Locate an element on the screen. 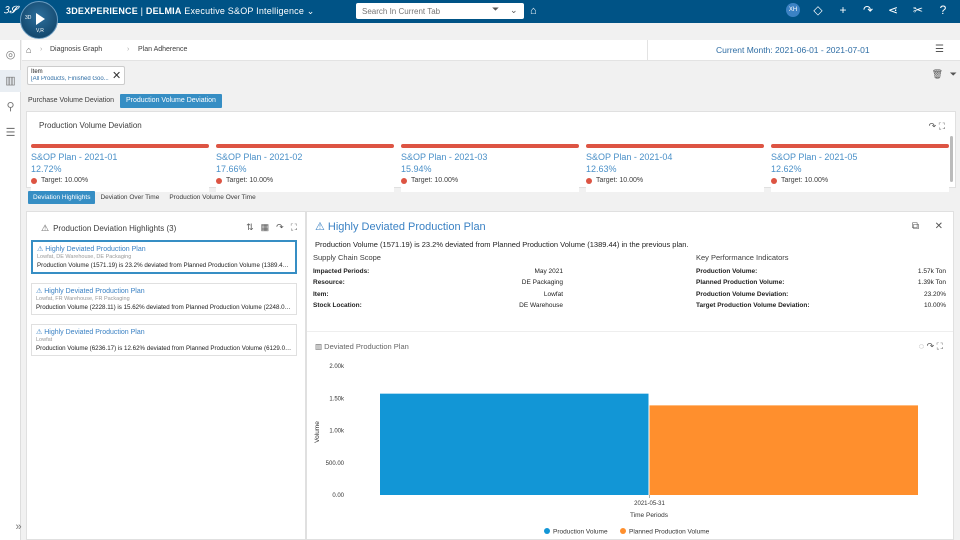 The height and width of the screenshot is (540, 960). tab-production-volume-over-time: Production Volume Over Time is located at coordinates (212, 197).